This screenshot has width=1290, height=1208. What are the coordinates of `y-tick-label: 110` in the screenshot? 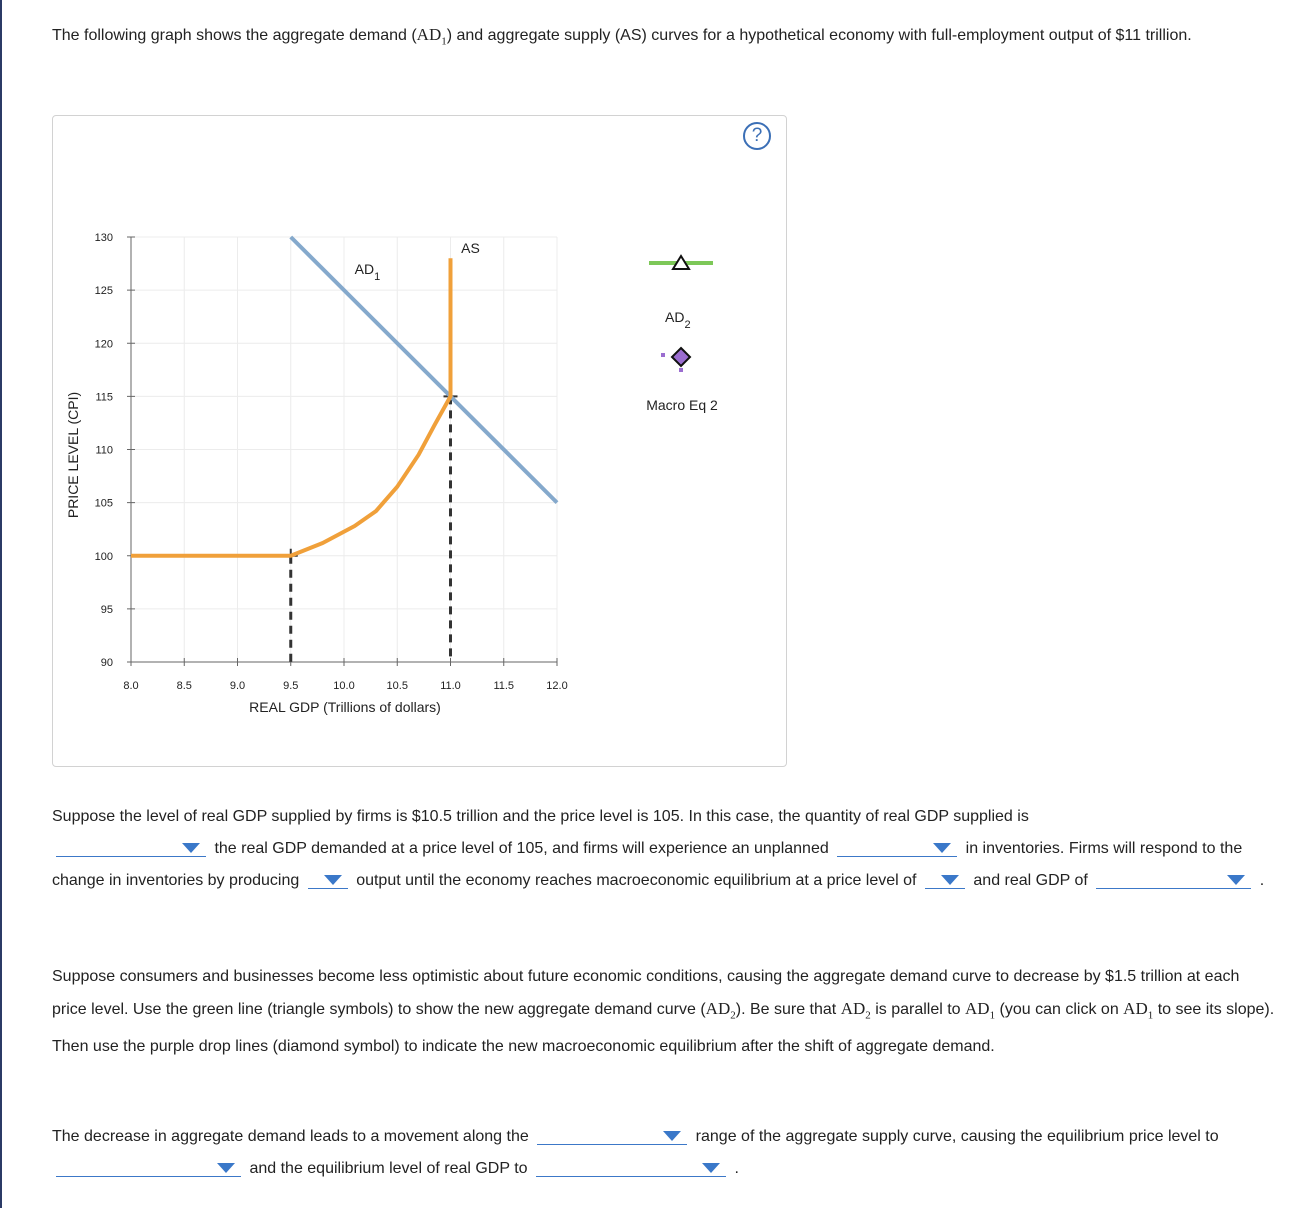 It's located at (104, 451).